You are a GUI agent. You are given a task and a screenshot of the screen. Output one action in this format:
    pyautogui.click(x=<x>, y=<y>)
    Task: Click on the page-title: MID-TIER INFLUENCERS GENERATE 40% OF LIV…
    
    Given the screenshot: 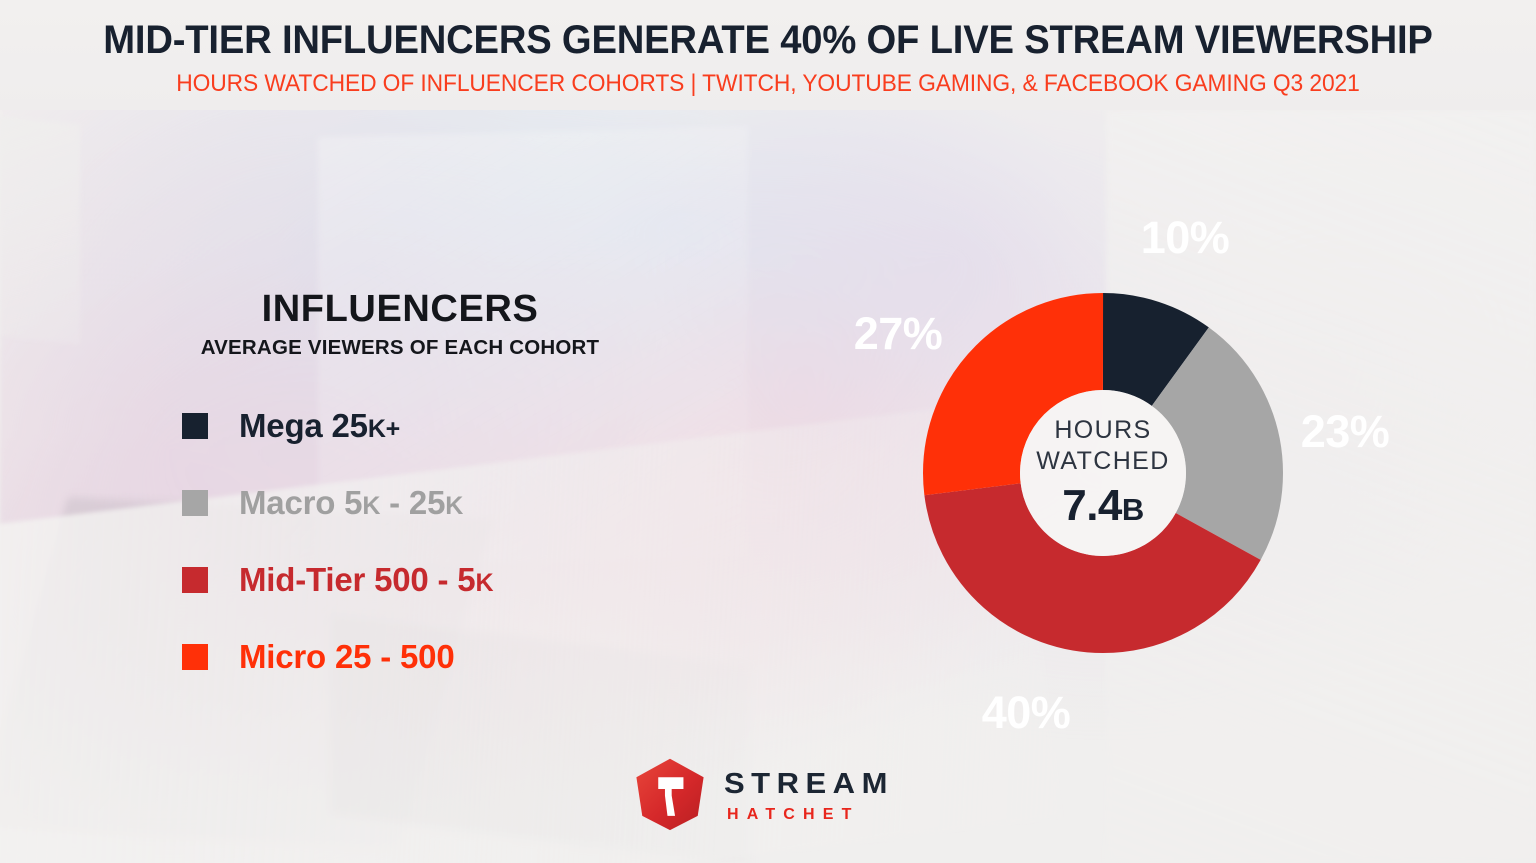 What is the action you would take?
    pyautogui.click(x=768, y=40)
    